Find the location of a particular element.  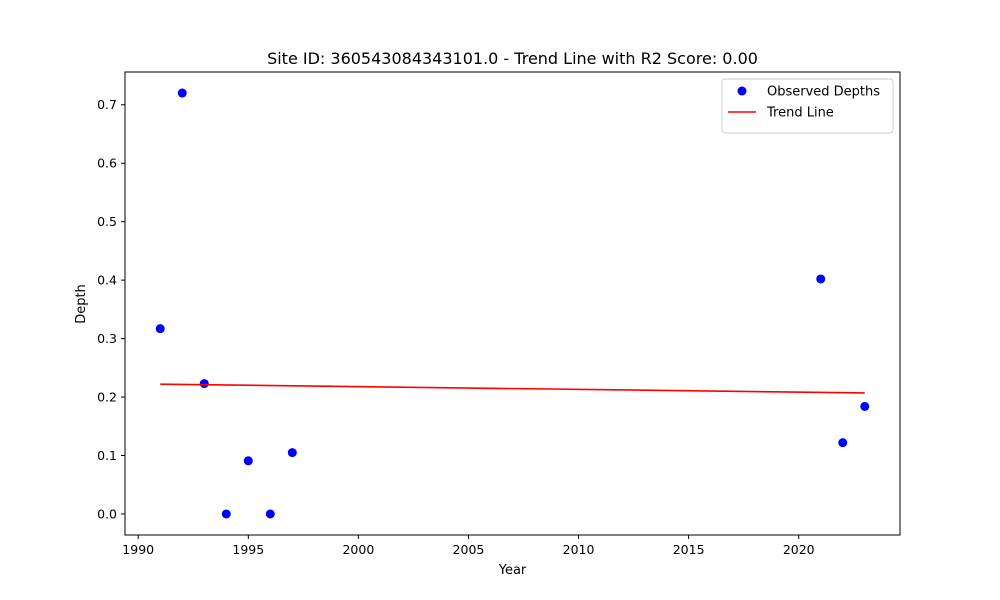

x-tick-label: 1995 is located at coordinates (248, 549).